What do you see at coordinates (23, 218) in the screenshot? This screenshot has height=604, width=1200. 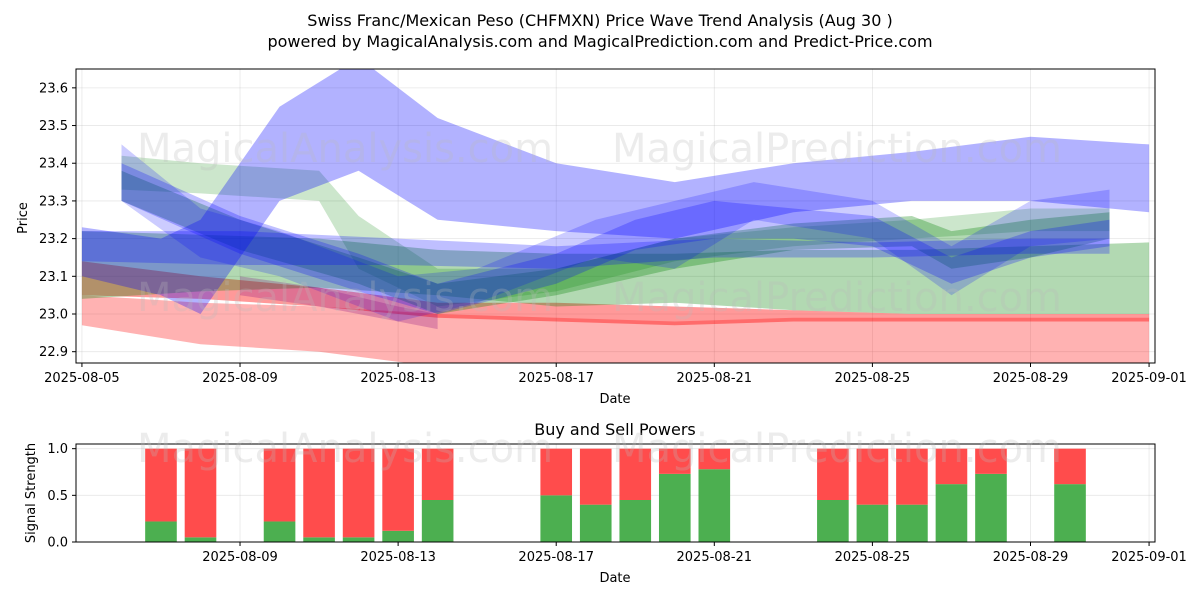 I see `price-chart-ylabel: Price` at bounding box center [23, 218].